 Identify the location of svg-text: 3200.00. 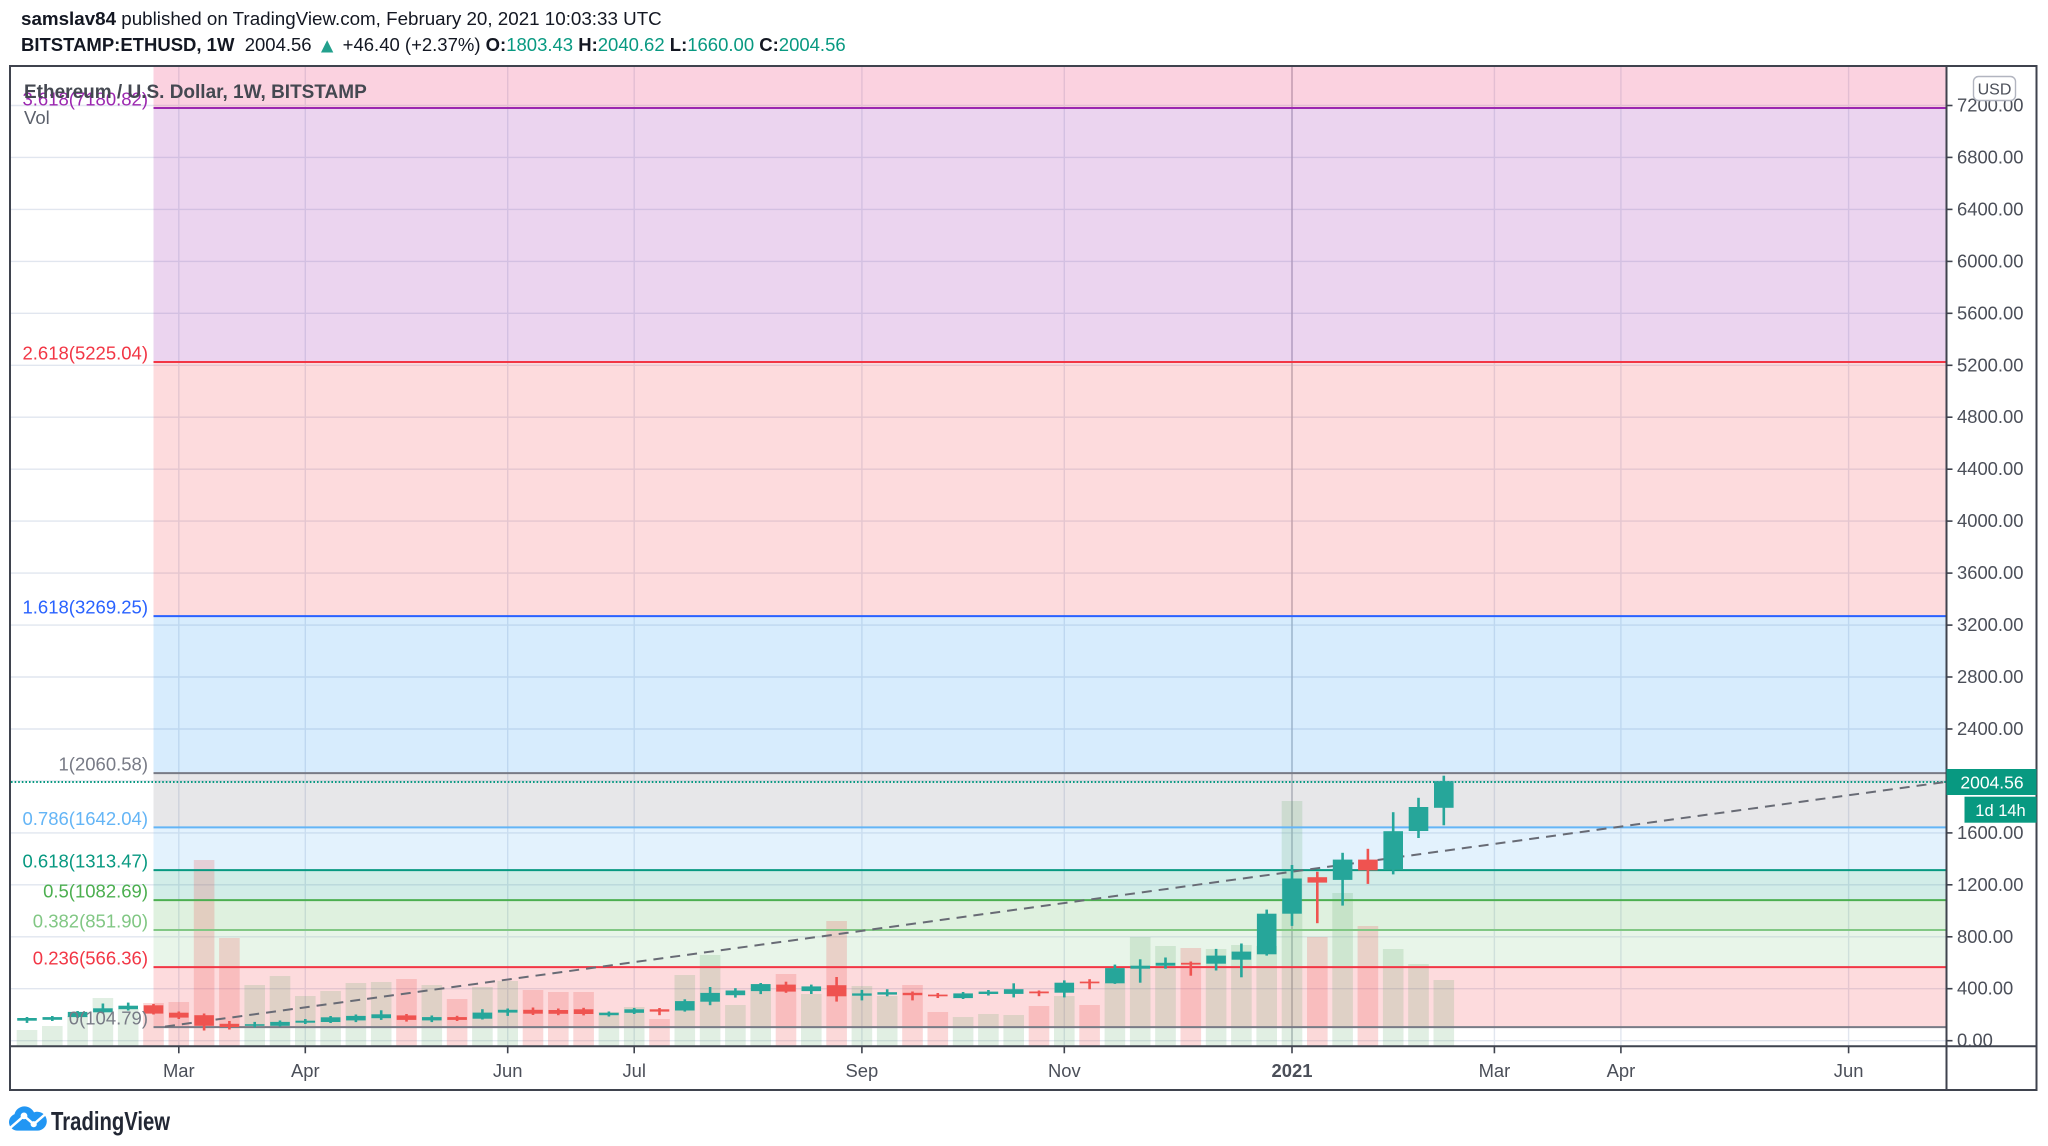
(1990, 624).